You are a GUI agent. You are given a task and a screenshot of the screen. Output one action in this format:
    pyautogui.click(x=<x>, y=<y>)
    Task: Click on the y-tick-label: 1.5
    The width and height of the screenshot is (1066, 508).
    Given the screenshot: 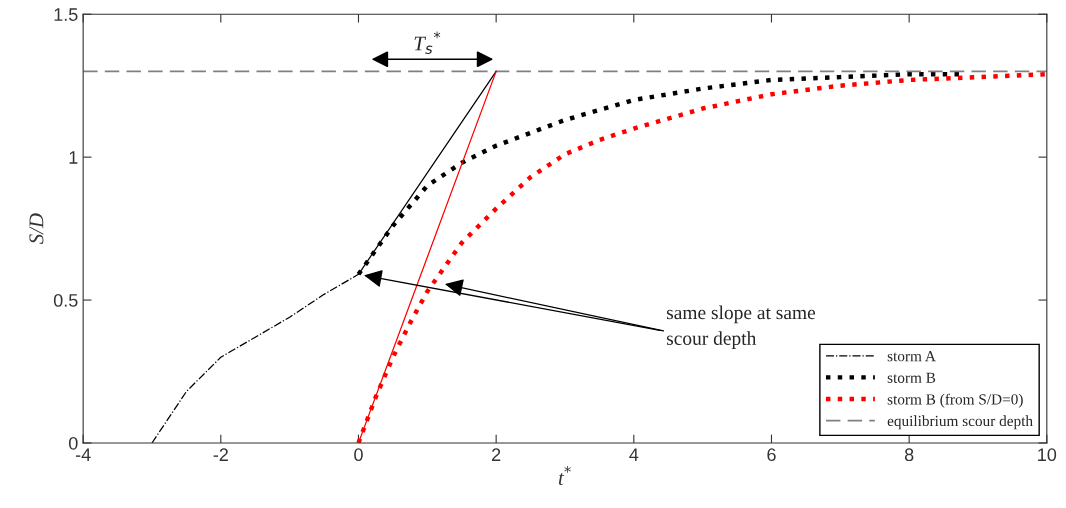 What is the action you would take?
    pyautogui.click(x=66, y=14)
    